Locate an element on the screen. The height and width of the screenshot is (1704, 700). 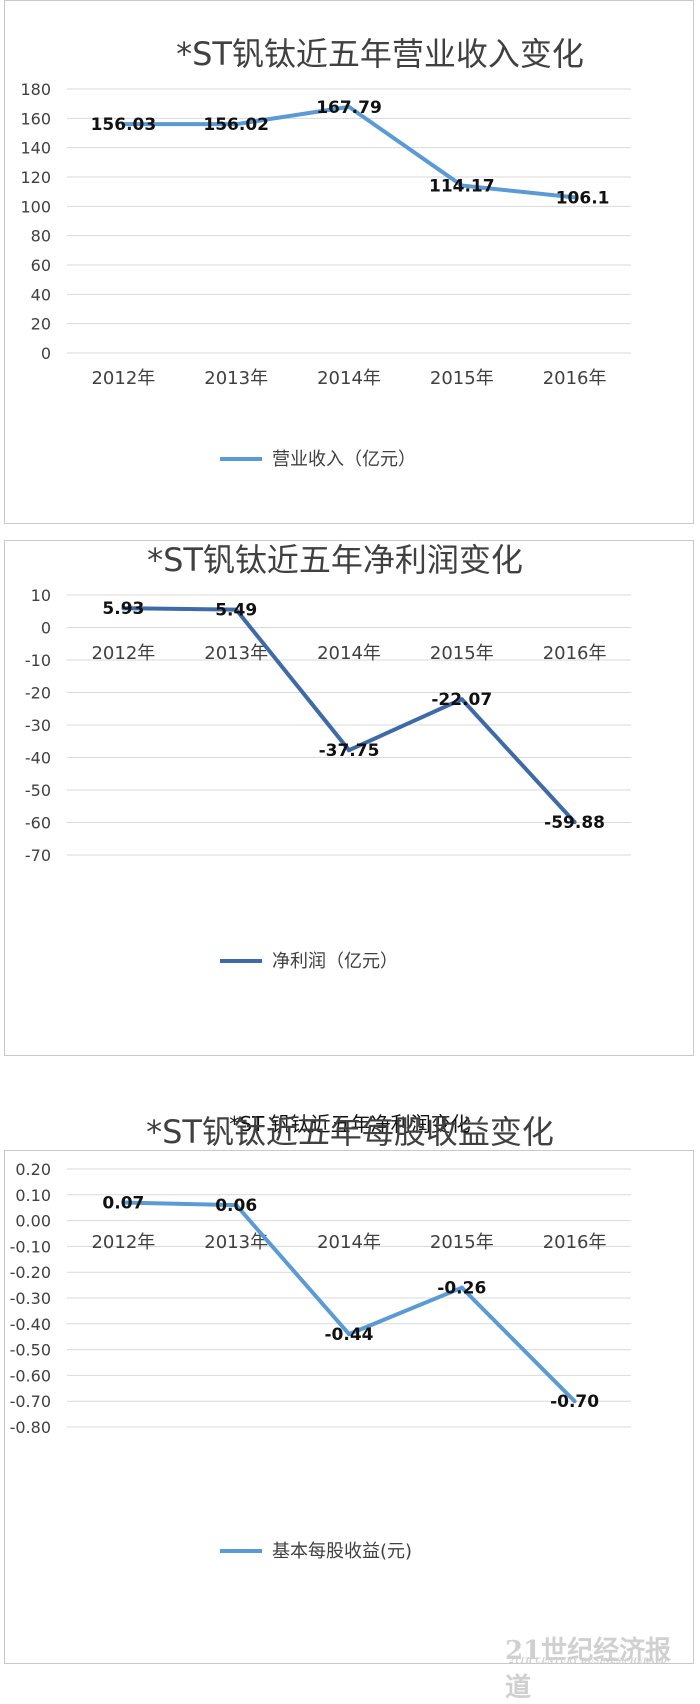
y-tick-label: 0.20 is located at coordinates (33, 1169).